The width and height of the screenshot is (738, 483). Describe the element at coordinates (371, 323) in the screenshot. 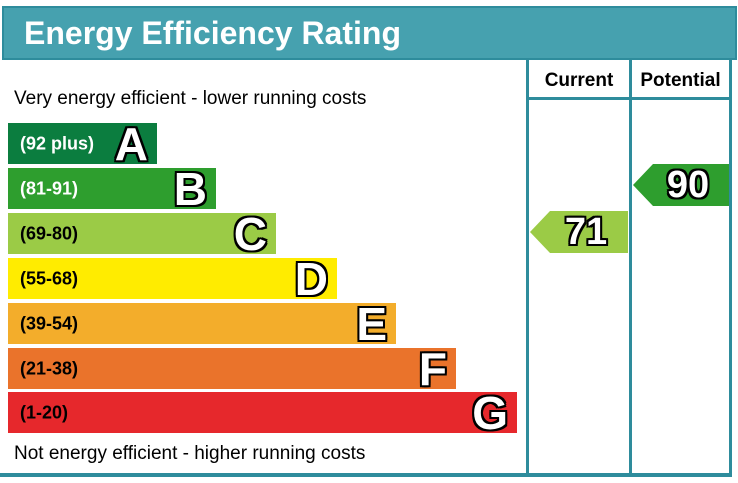

I see `band-letter: E` at that location.